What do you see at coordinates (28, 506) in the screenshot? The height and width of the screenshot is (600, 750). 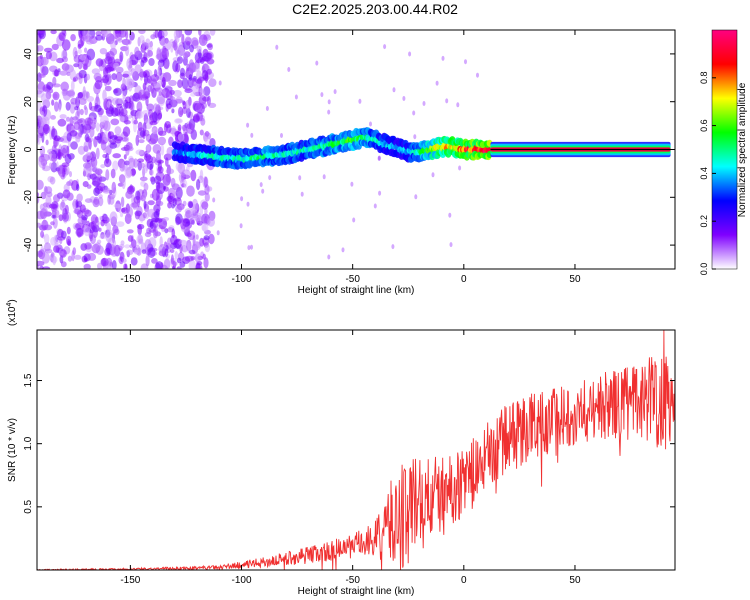 I see `y-tick-label: 0.5` at bounding box center [28, 506].